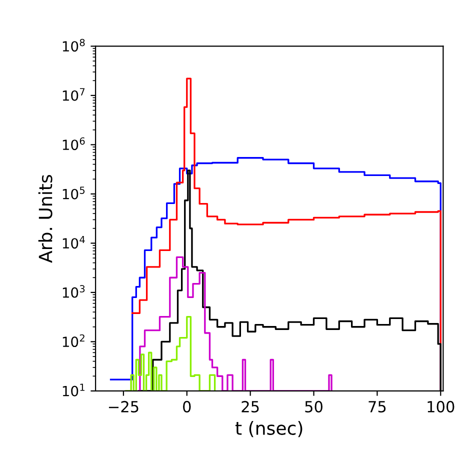 This screenshot has width=455, height=453. I want to click on y-tick-label: 10$^{3}$, so click(73, 291).